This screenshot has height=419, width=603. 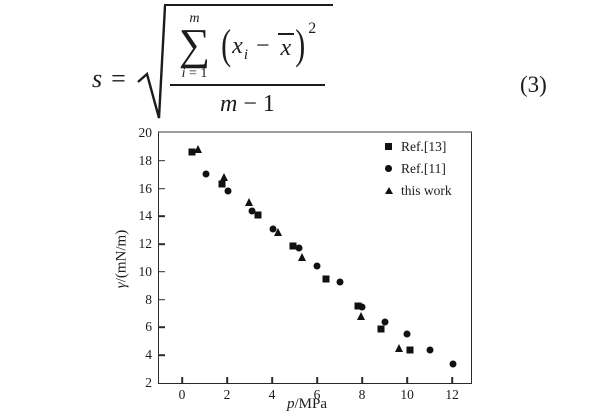 What do you see at coordinates (97, 78) in the screenshot?
I see `equation-variable-s: s` at bounding box center [97, 78].